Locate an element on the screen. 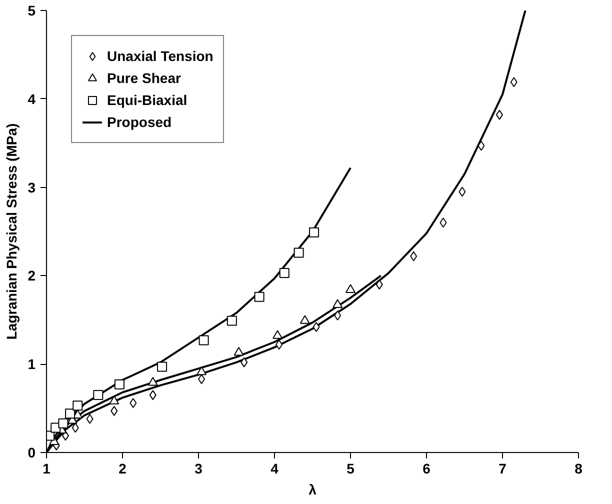  y-tick-label: 1 is located at coordinates (32, 364).